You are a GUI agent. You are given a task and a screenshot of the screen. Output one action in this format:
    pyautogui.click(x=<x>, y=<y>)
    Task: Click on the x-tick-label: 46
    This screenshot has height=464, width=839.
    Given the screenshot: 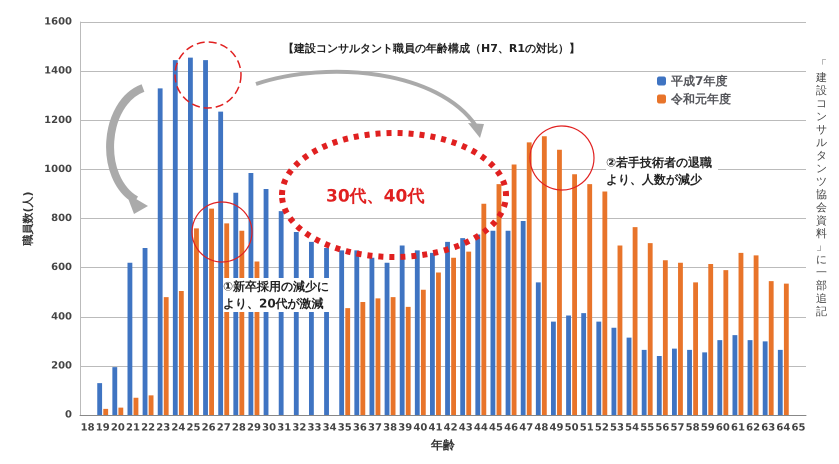 What is the action you would take?
    pyautogui.click(x=511, y=428)
    